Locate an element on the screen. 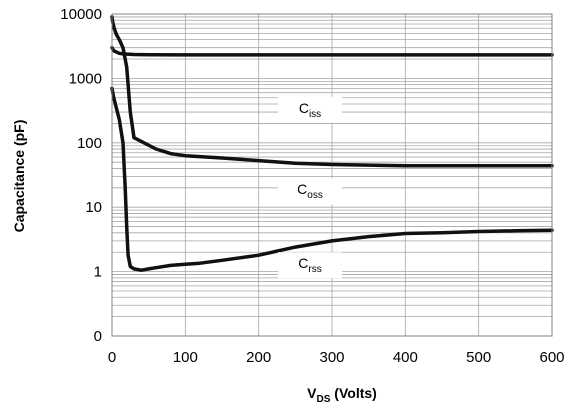 Image resolution: width=574 pixels, height=408 pixels. series-label-iss: Ciss is located at coordinates (310, 110).